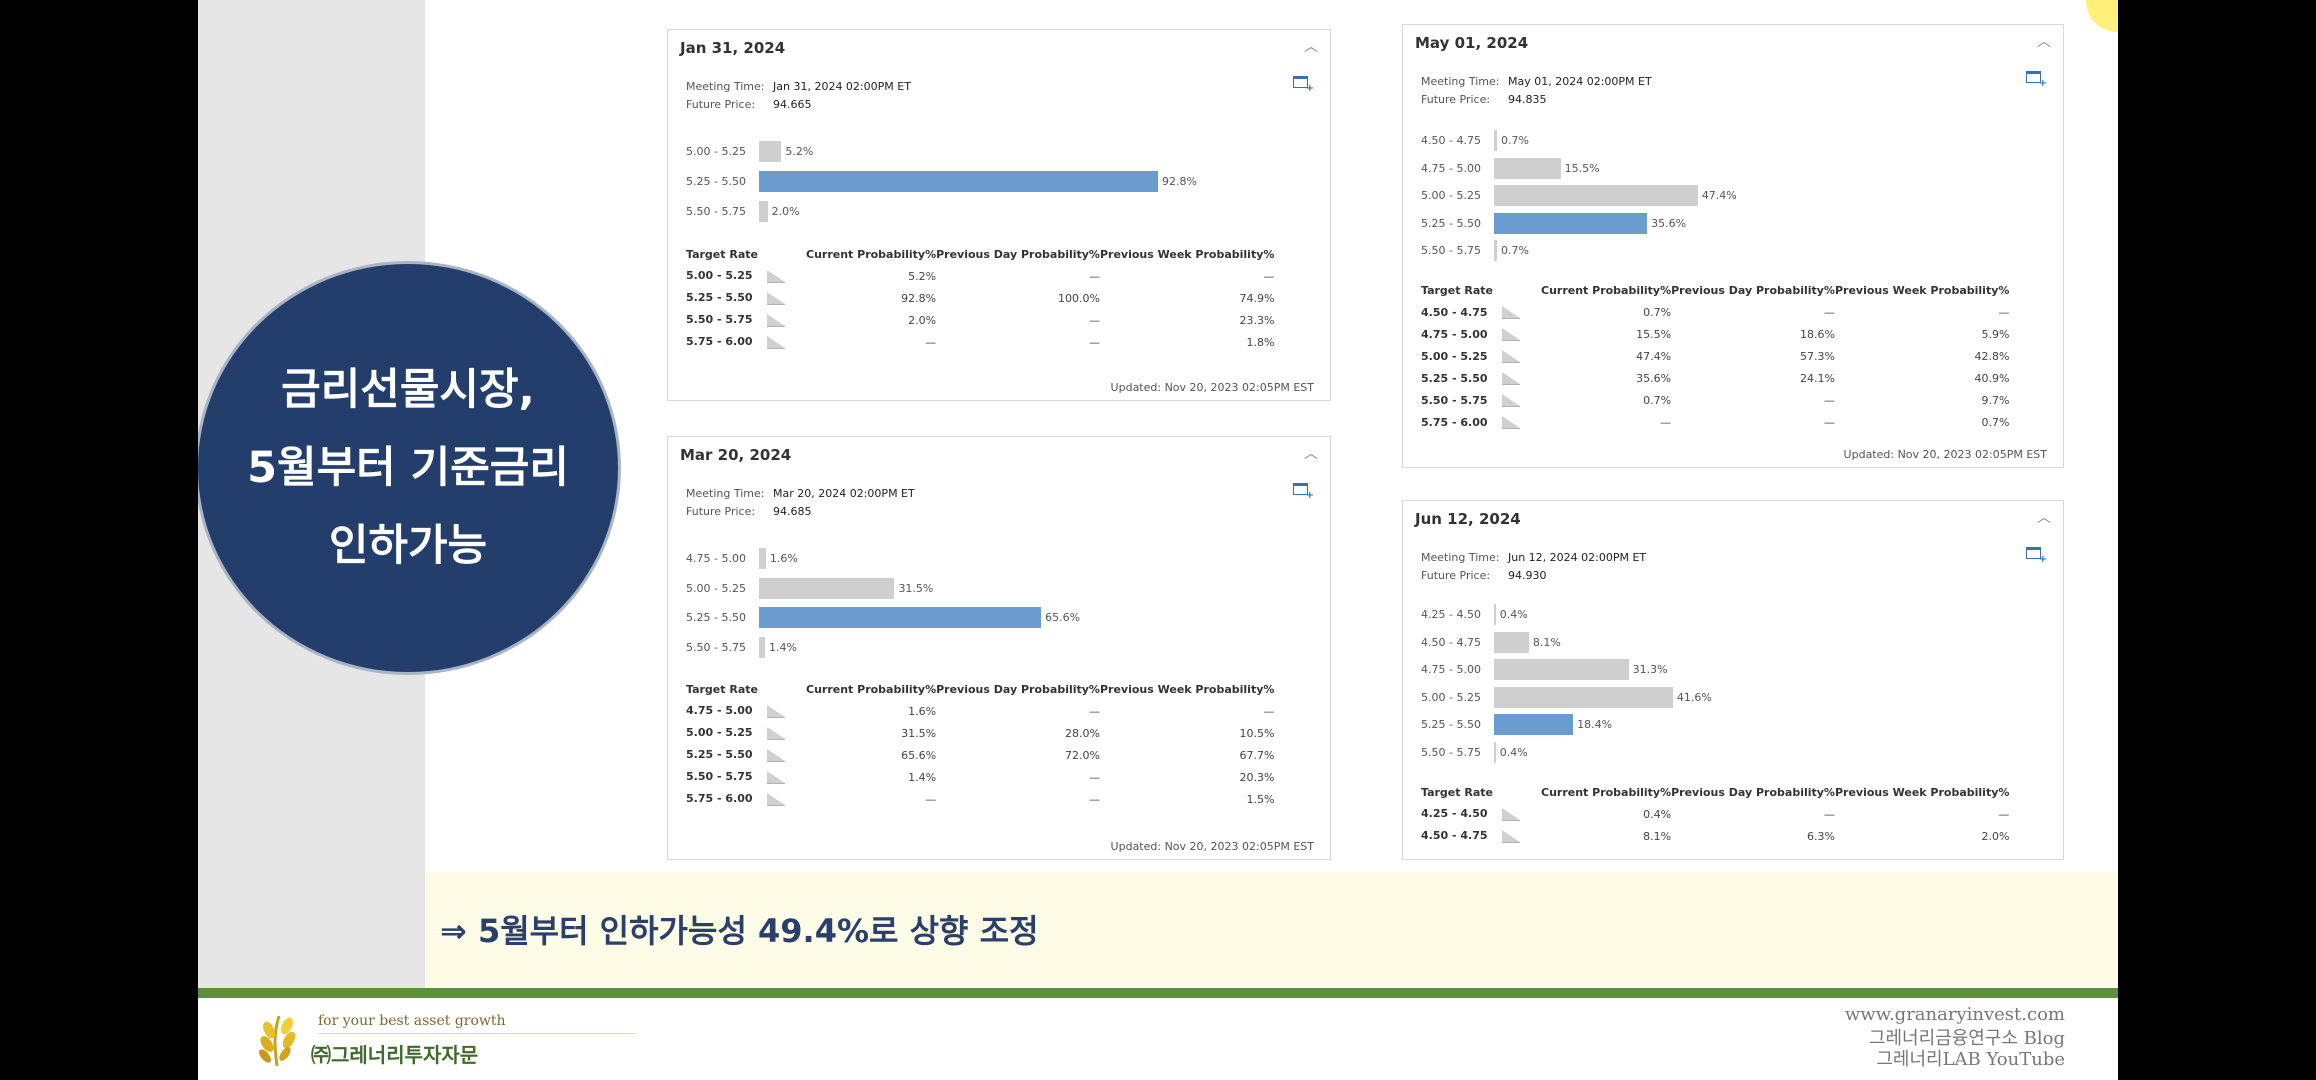  What do you see at coordinates (1257, 320) in the screenshot?
I see `previous-week-probability-cell: 23.3%` at bounding box center [1257, 320].